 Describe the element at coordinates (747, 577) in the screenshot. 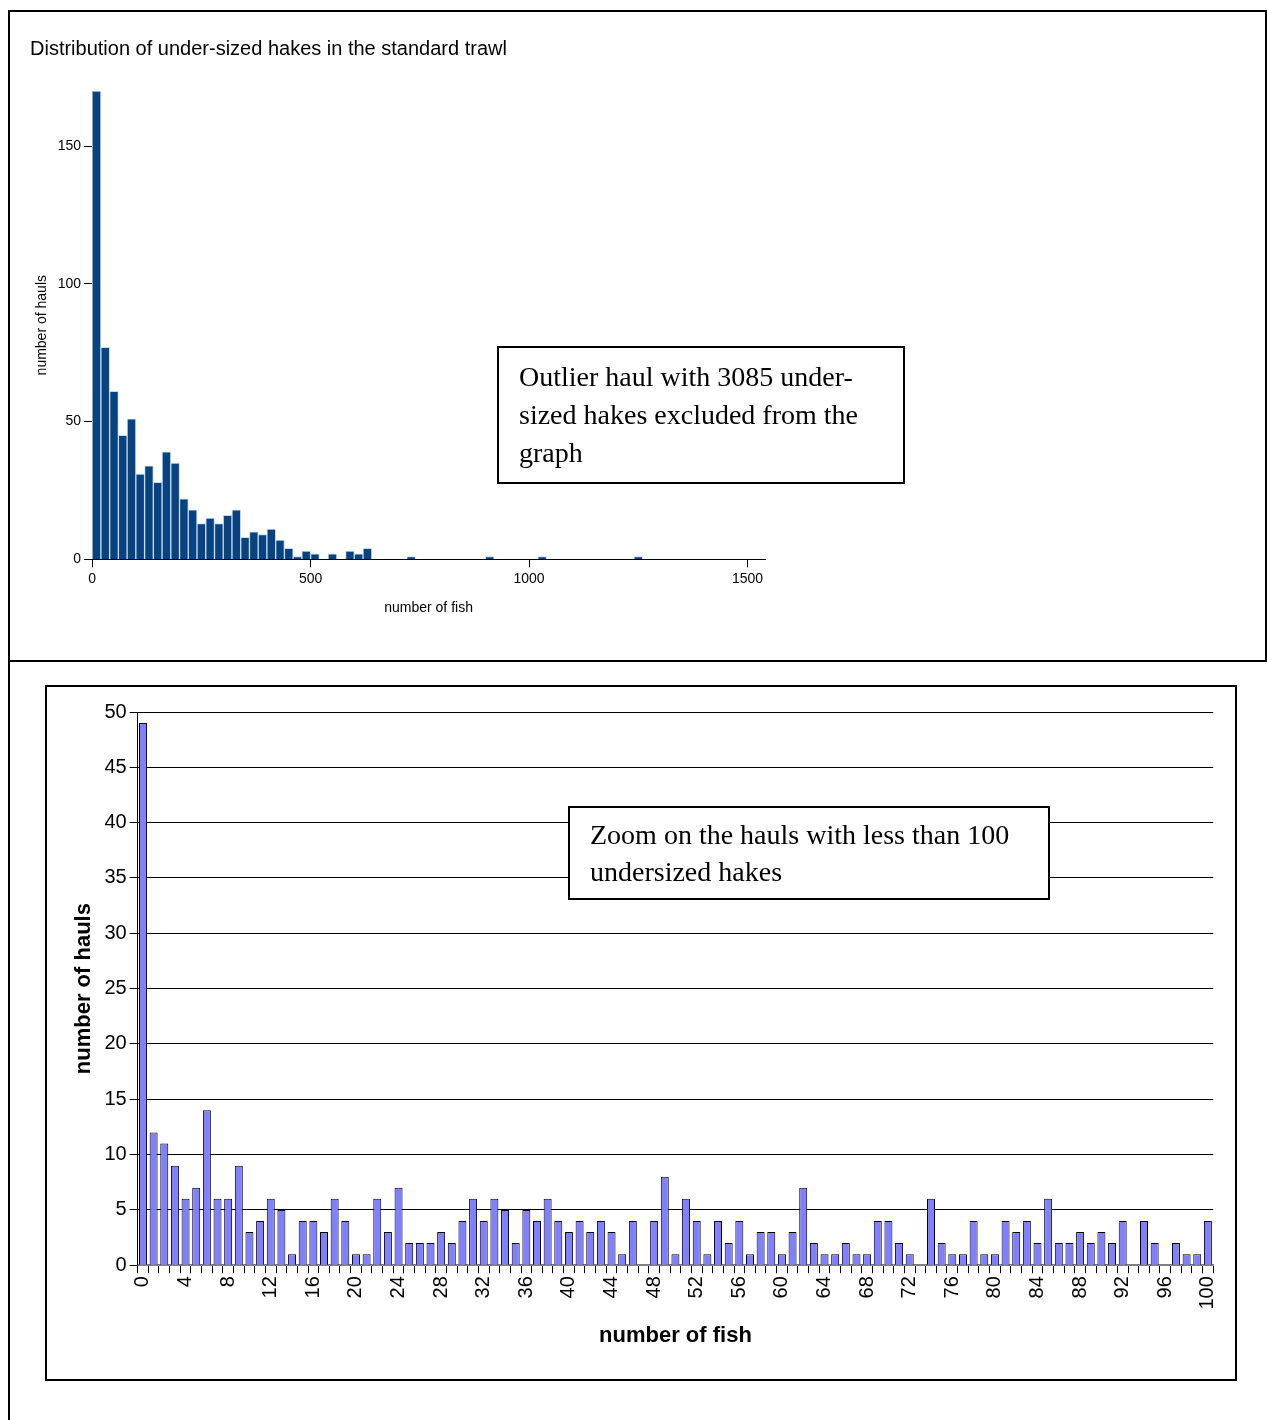

I see `x-tick-label: 1500` at that location.